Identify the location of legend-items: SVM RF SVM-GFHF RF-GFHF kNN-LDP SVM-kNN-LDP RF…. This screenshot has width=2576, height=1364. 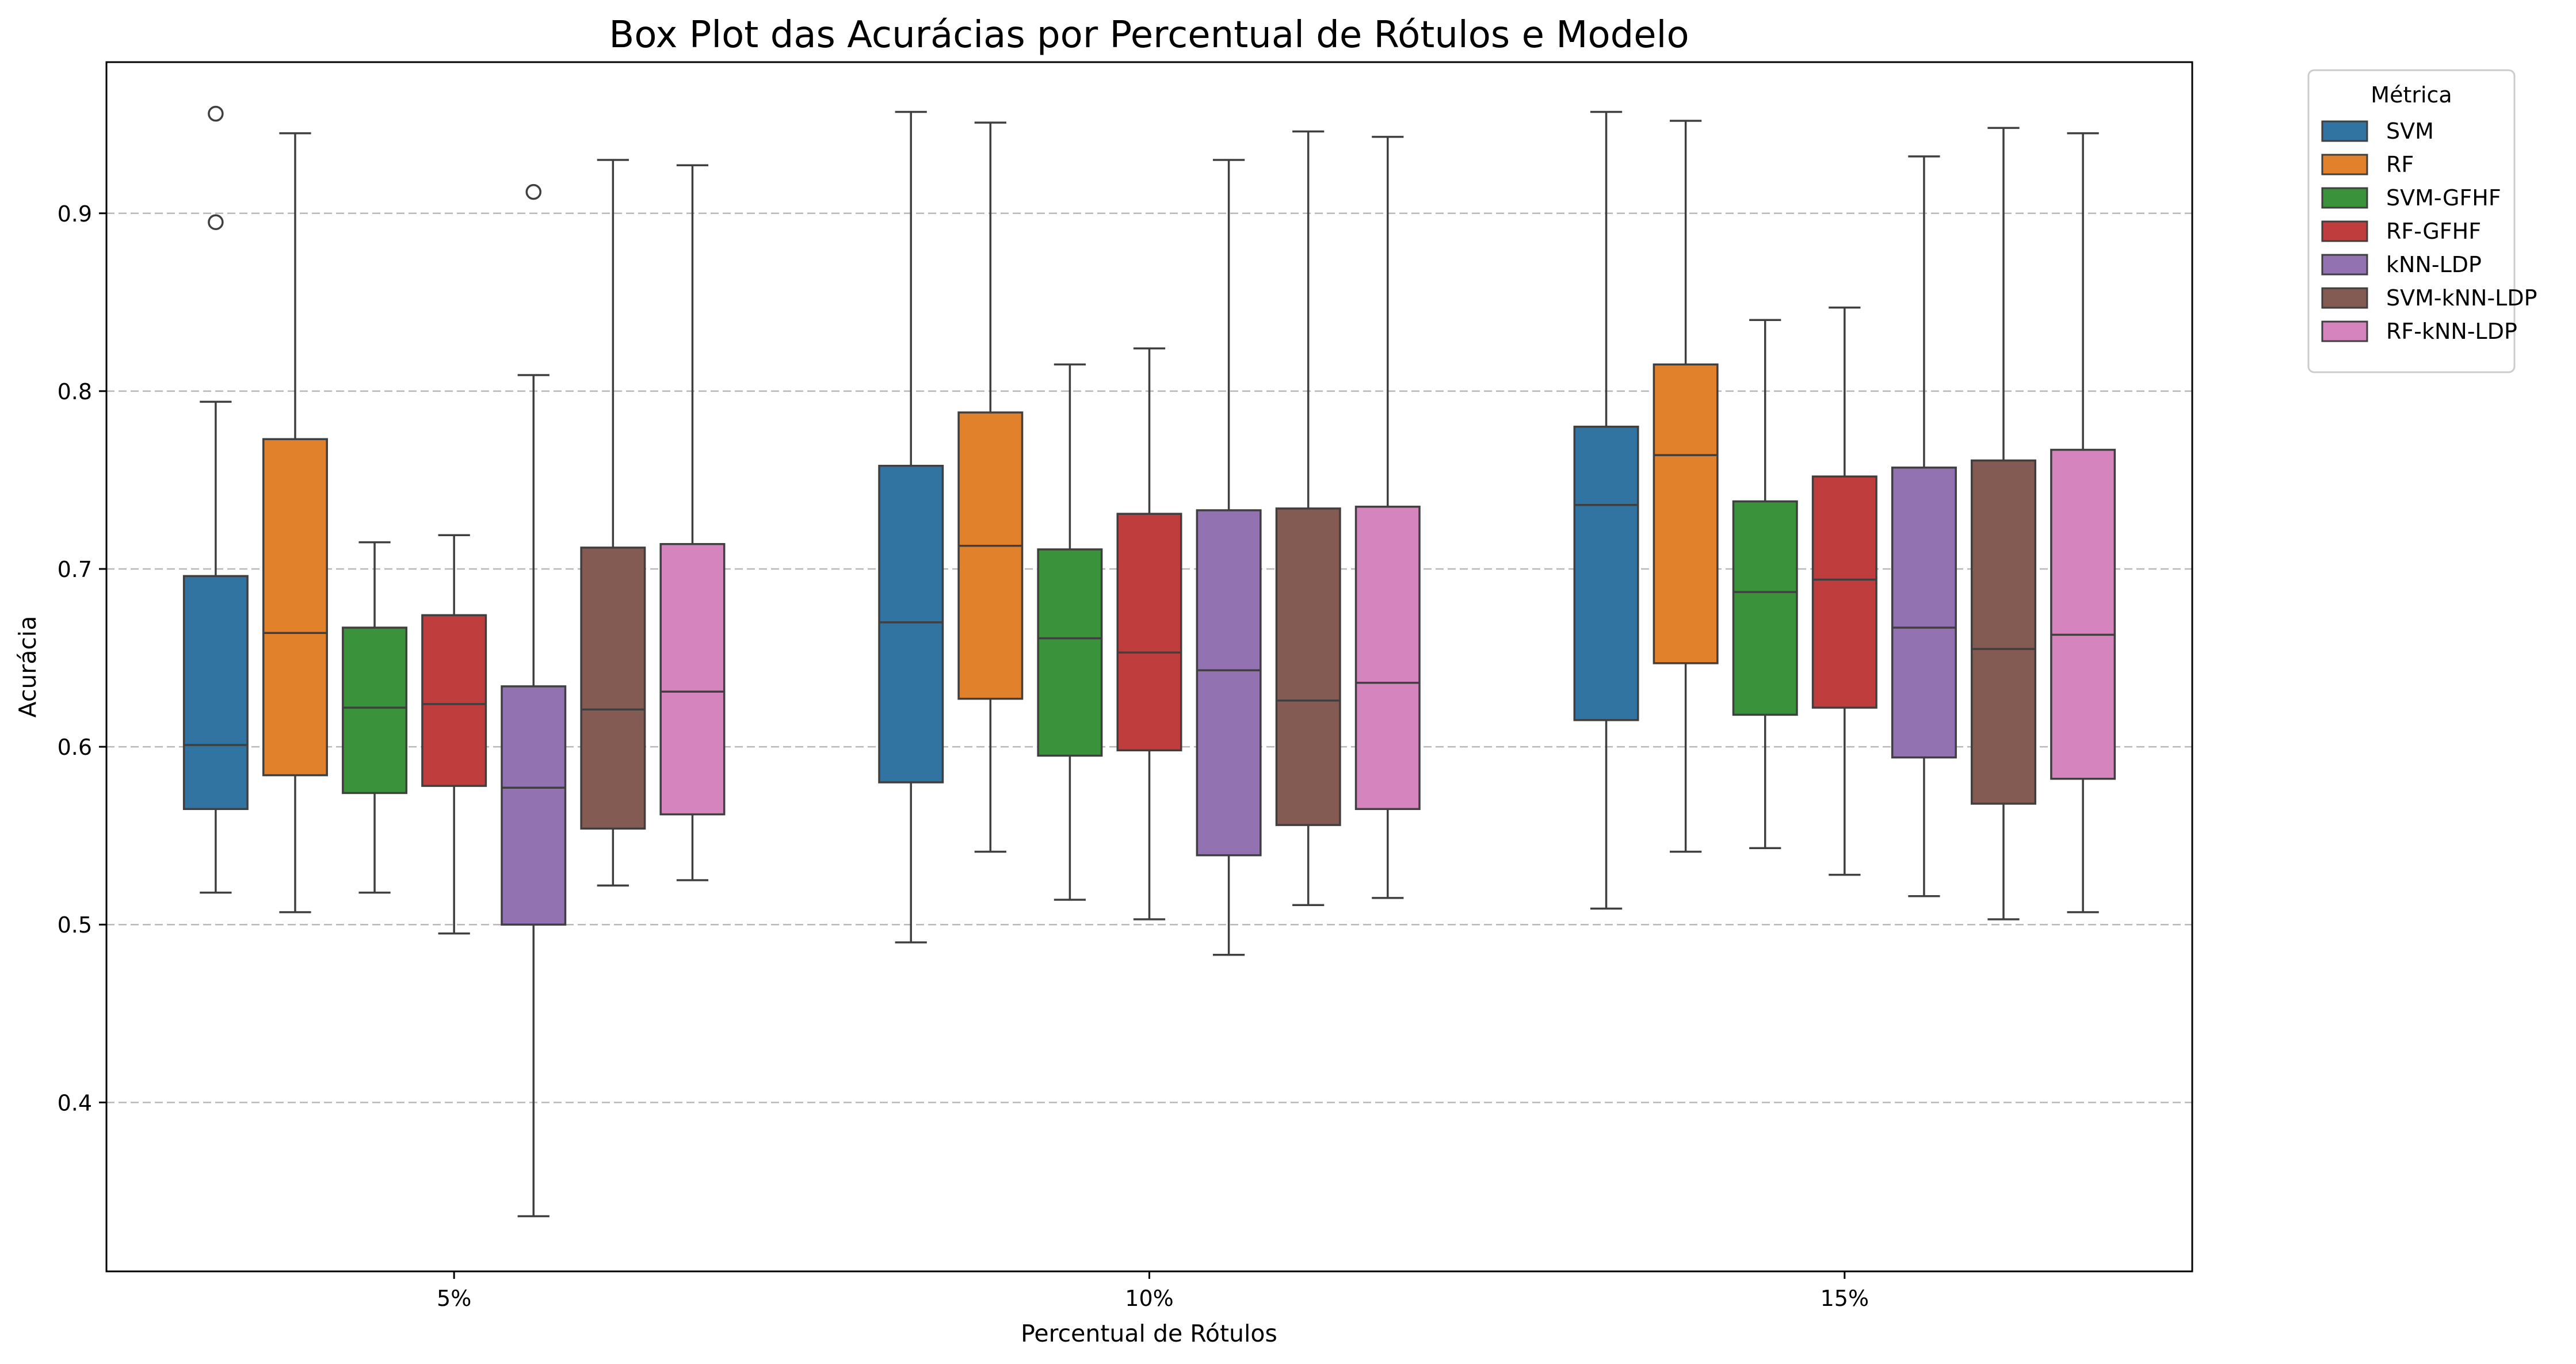
(2429, 232).